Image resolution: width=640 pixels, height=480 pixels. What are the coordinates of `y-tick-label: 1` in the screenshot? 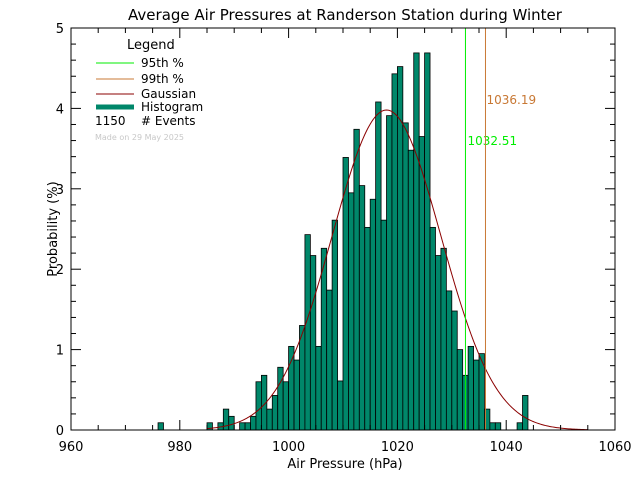 It's located at (60, 351).